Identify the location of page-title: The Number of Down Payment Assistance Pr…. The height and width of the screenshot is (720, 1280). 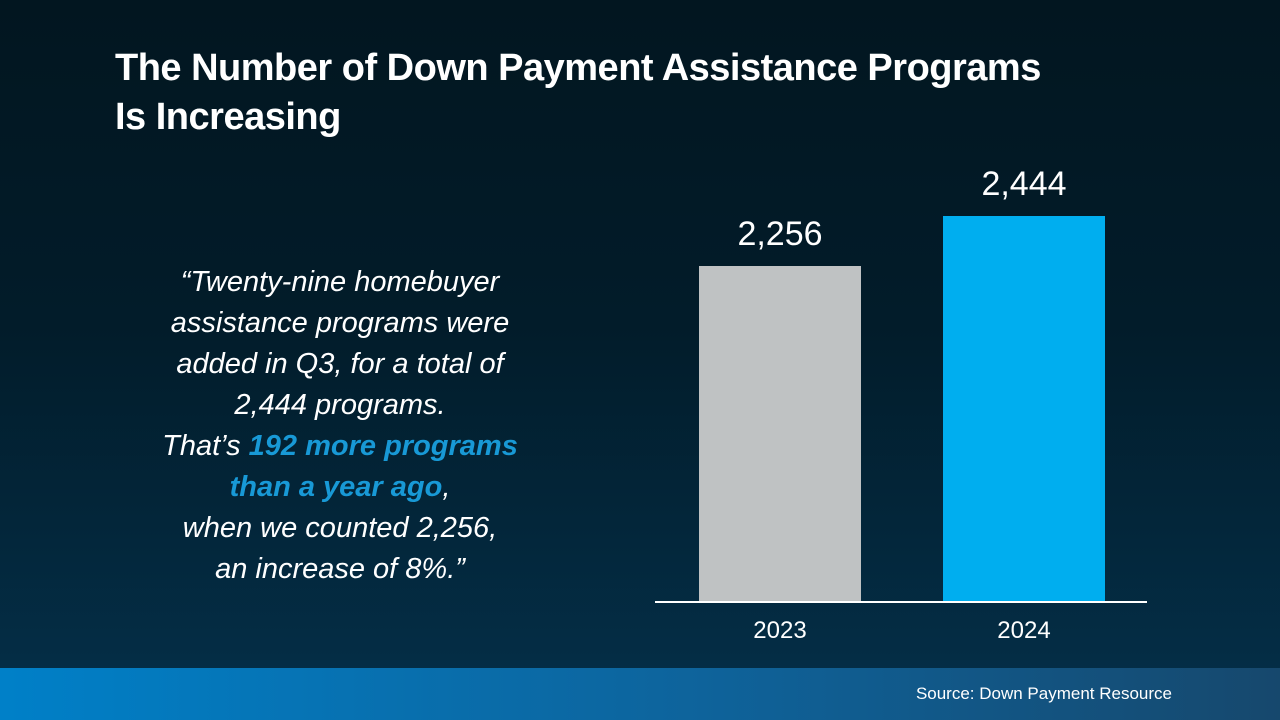
(578, 92).